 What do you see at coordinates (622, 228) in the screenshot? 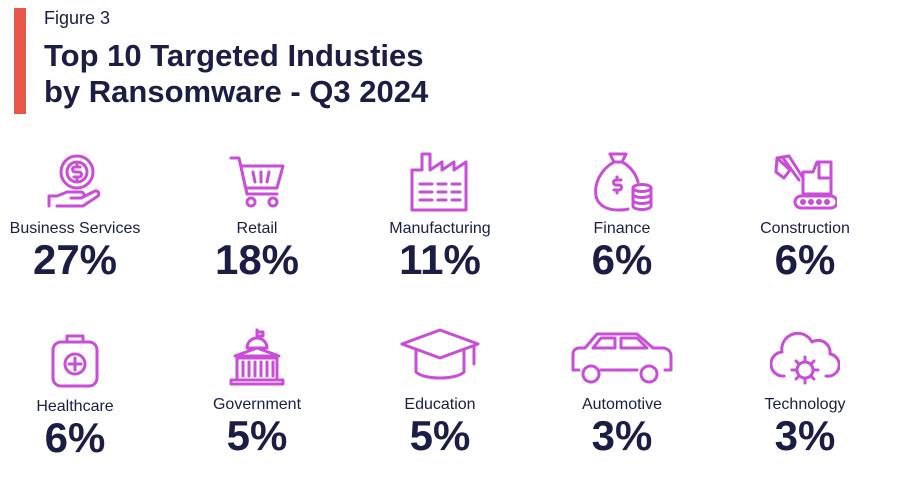
I see `industry-label: Finance` at bounding box center [622, 228].